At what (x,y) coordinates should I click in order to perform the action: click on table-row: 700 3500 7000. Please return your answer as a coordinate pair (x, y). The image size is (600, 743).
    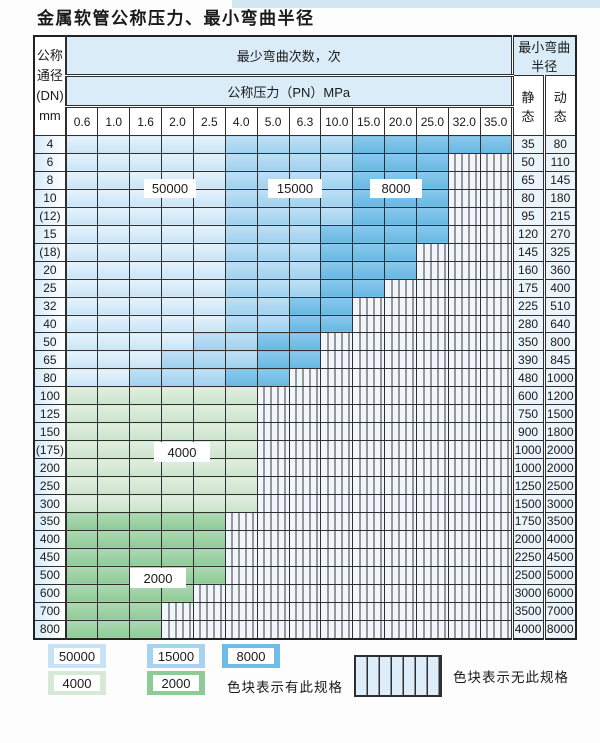
    Looking at the image, I should click on (305, 611).